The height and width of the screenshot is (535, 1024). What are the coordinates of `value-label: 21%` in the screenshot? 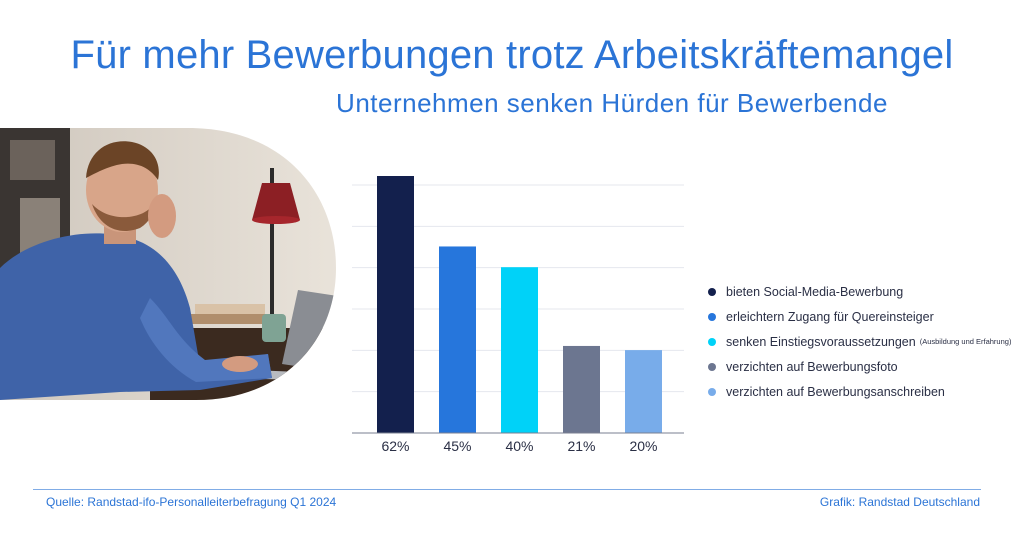 It's located at (581, 446).